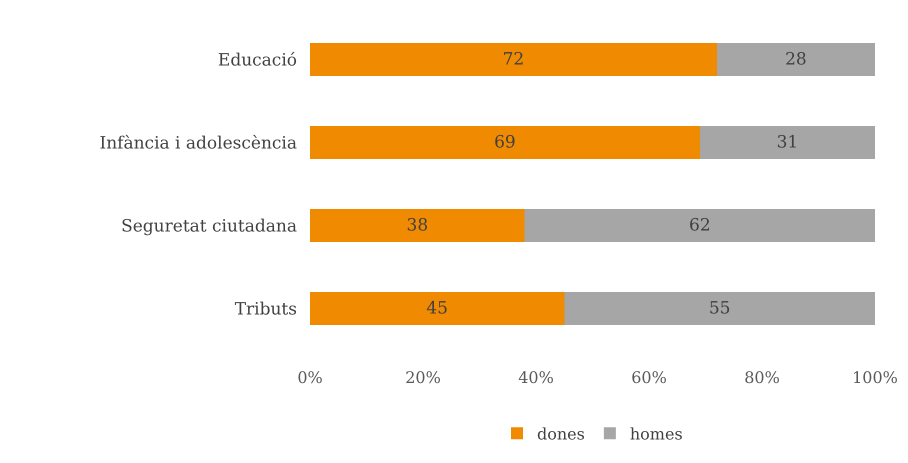 The width and height of the screenshot is (908, 463). I want to click on x-tick-label: 100%, so click(875, 377).